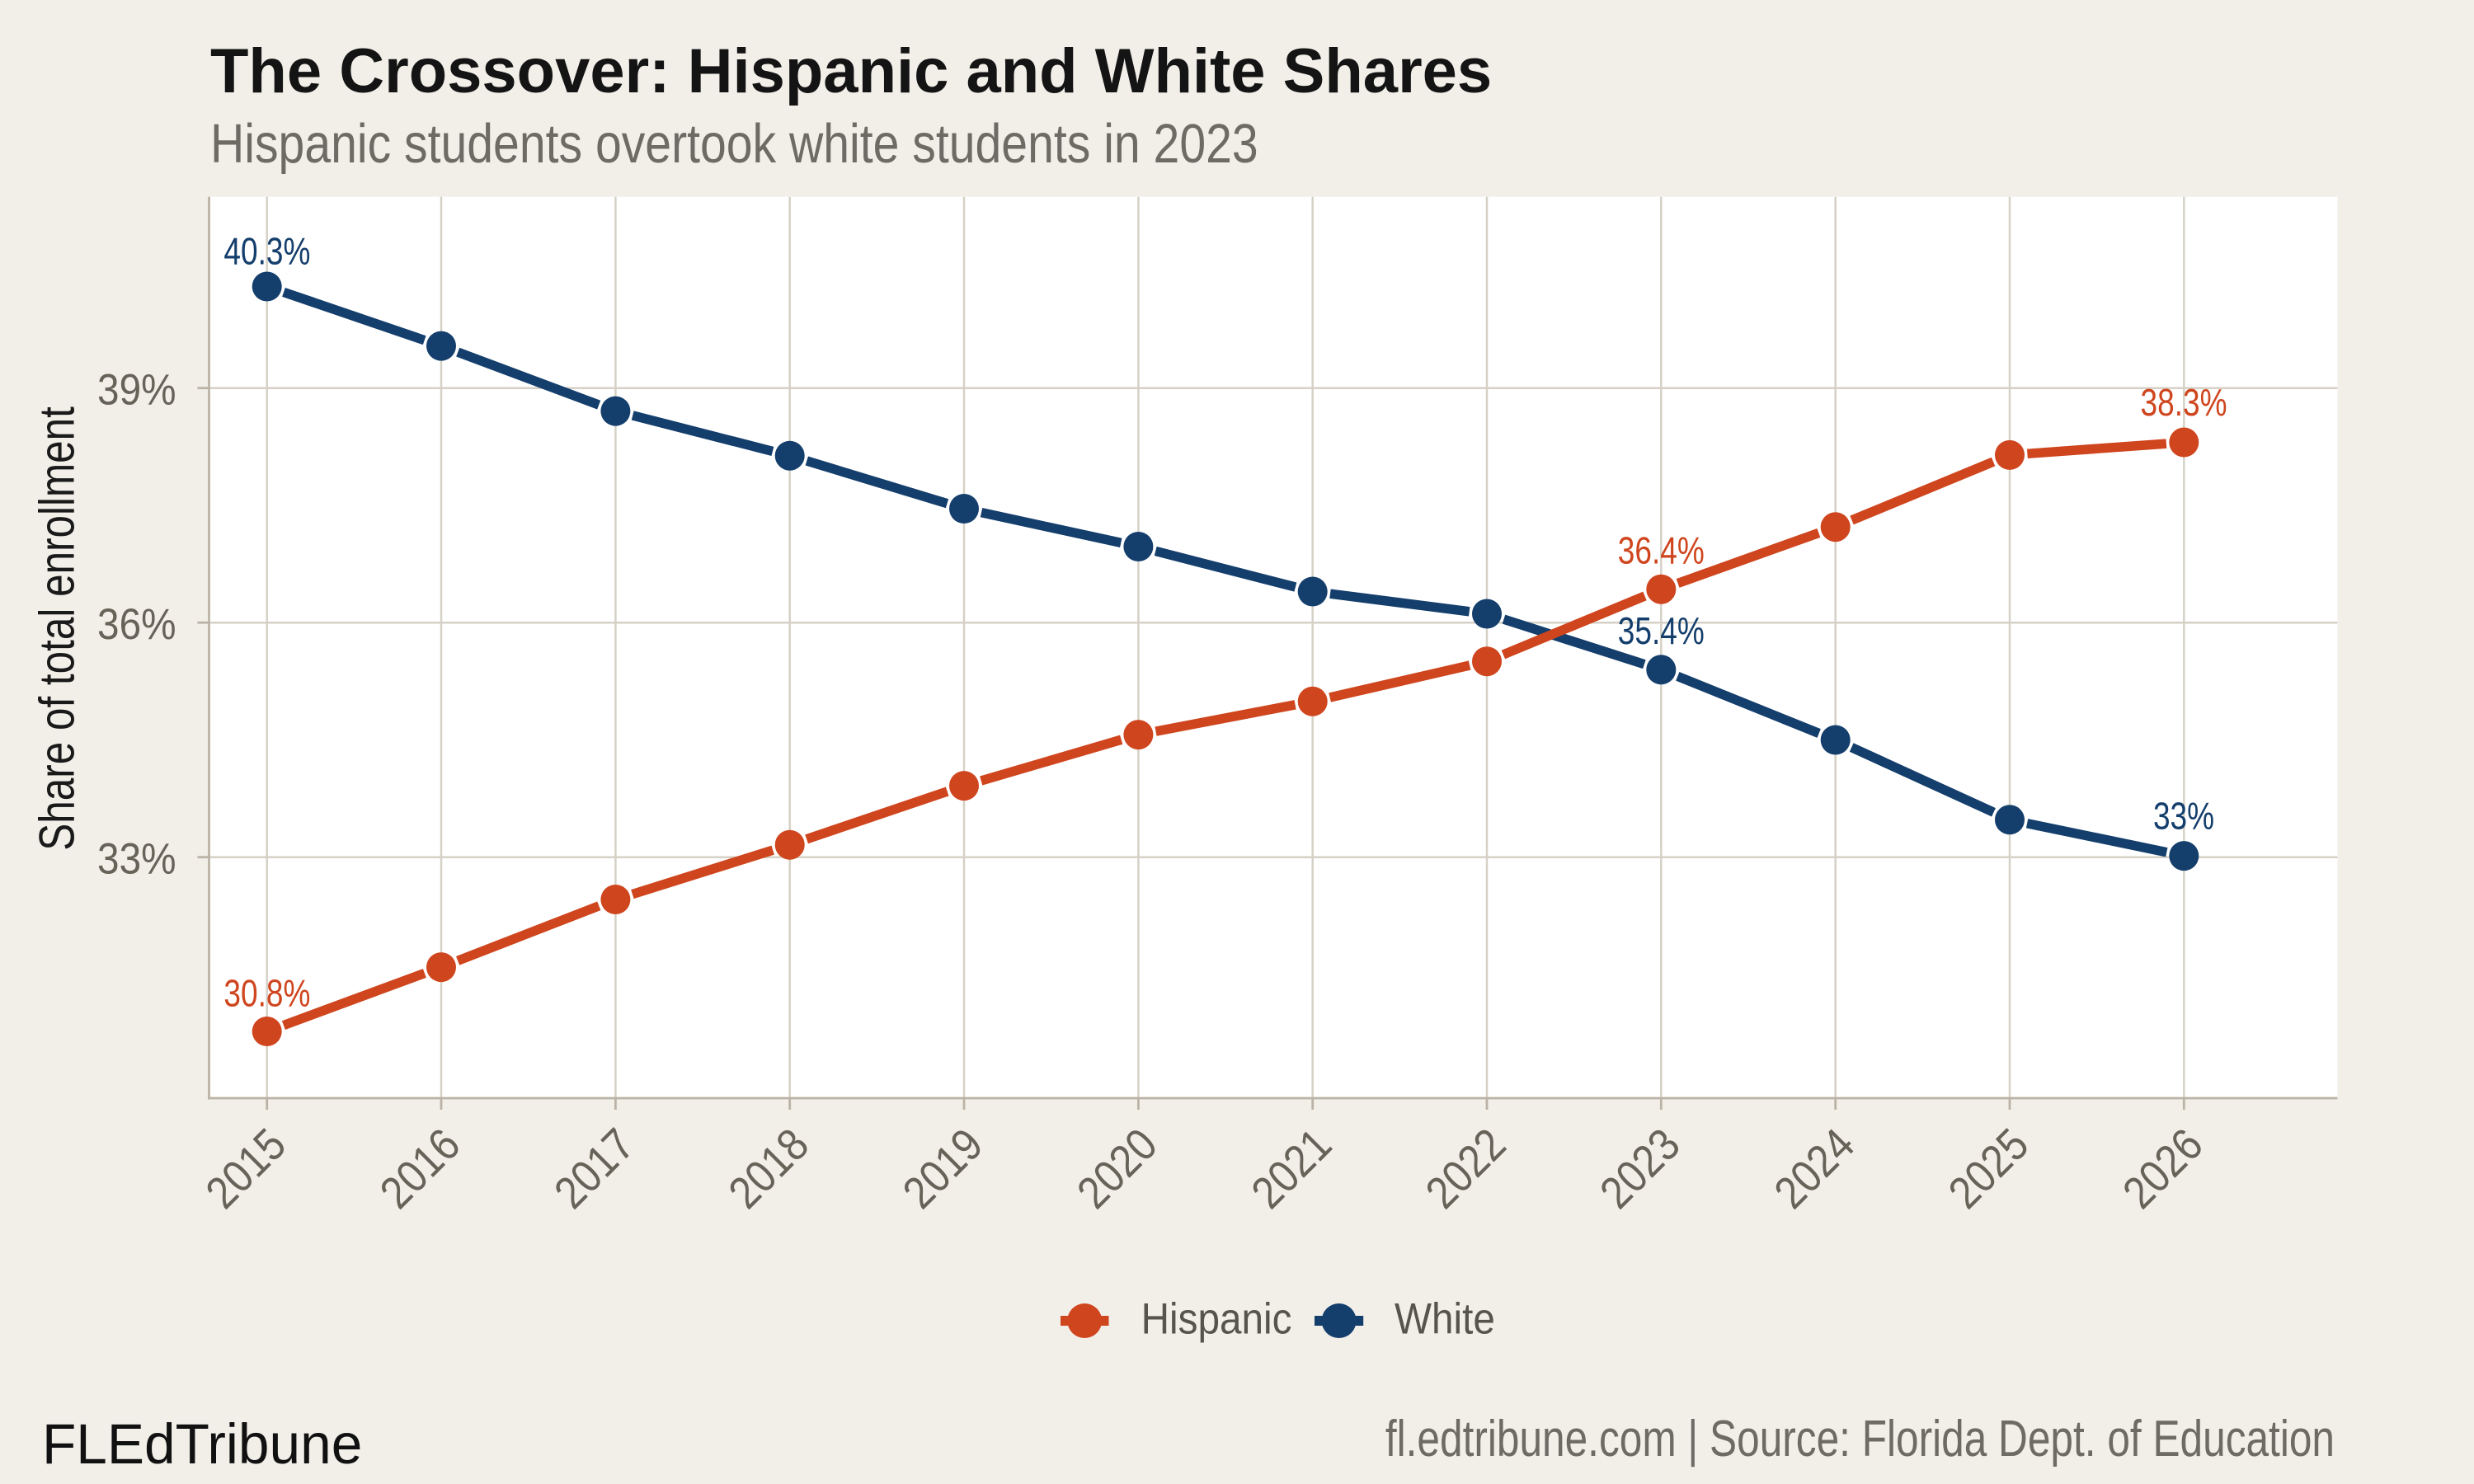 Image resolution: width=2474 pixels, height=1484 pixels. I want to click on svg-text: 40.3%, so click(266, 251).